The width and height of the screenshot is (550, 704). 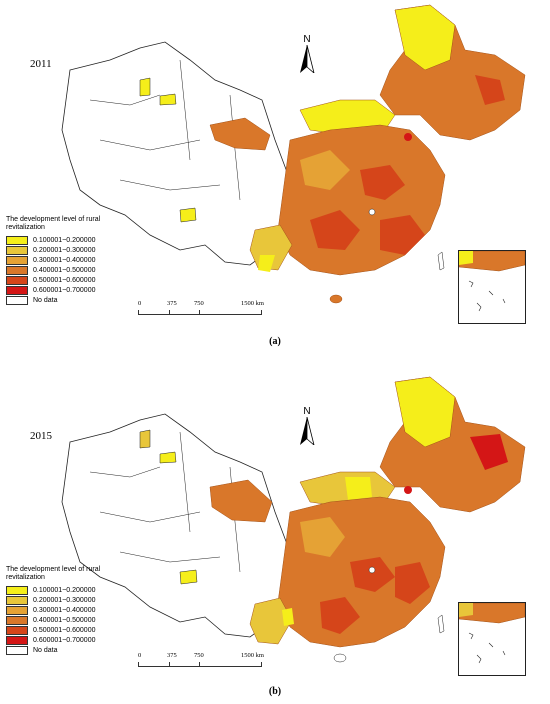 What do you see at coordinates (361, 200) in the screenshot?
I see `east-region` at bounding box center [361, 200].